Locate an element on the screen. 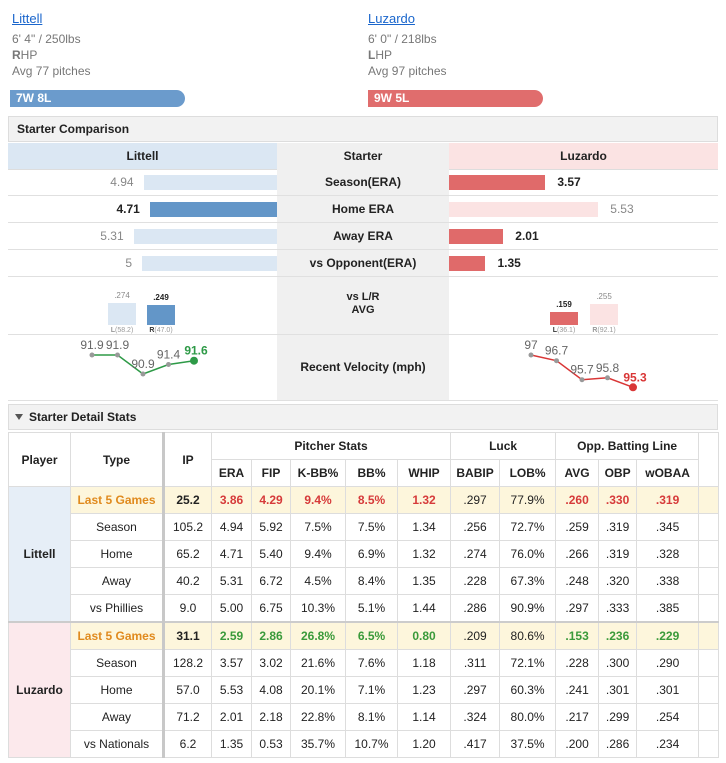  stat-cell: 35.7% is located at coordinates (318, 744).